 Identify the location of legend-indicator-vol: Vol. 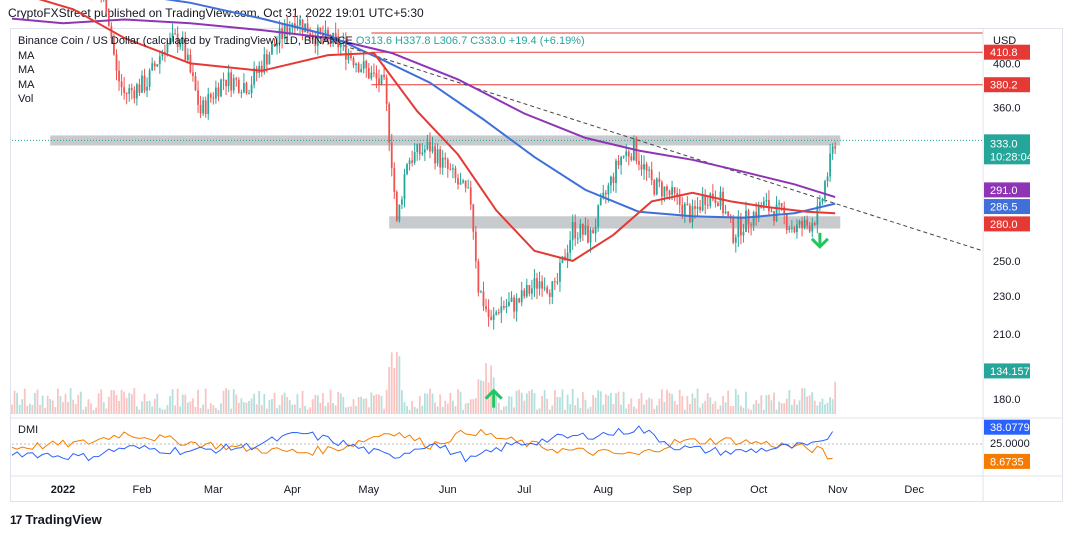
(26, 99).